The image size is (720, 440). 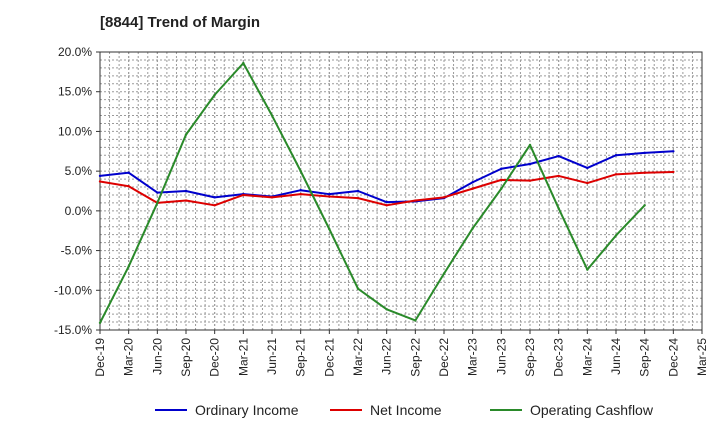 What do you see at coordinates (247, 410) in the screenshot?
I see `legend-label: Ordinary Income` at bounding box center [247, 410].